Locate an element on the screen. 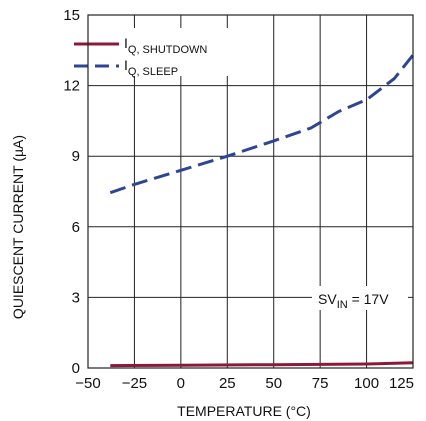 The height and width of the screenshot is (421, 426). legend: IQ, SHUTDOWN IQ, SLEEP is located at coordinates (158, 53).